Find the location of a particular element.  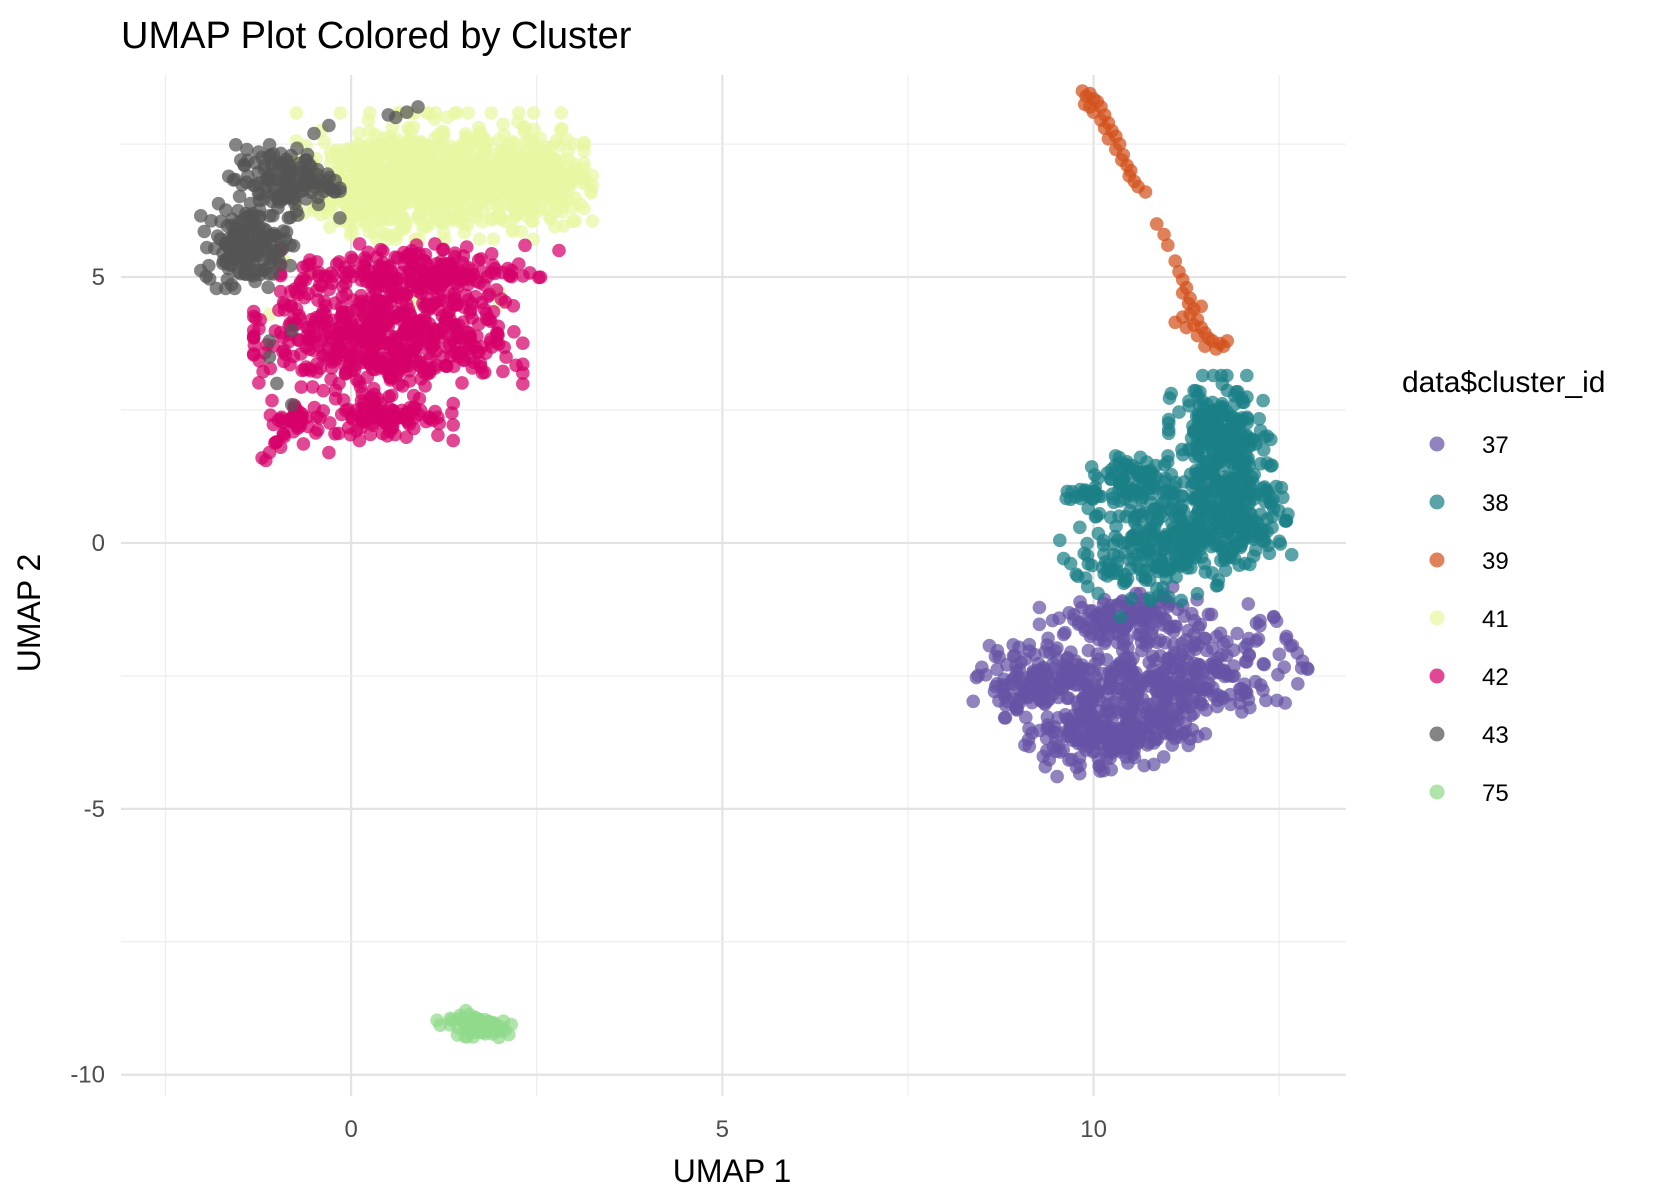

legend-label: 43 is located at coordinates (1495, 735).